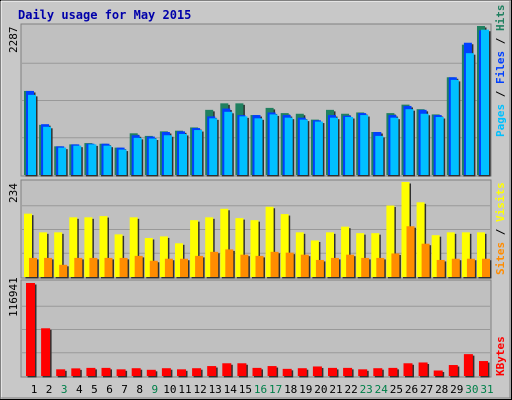  What do you see at coordinates (245, 389) in the screenshot?
I see `x-tick-label-15: 15` at bounding box center [245, 389].